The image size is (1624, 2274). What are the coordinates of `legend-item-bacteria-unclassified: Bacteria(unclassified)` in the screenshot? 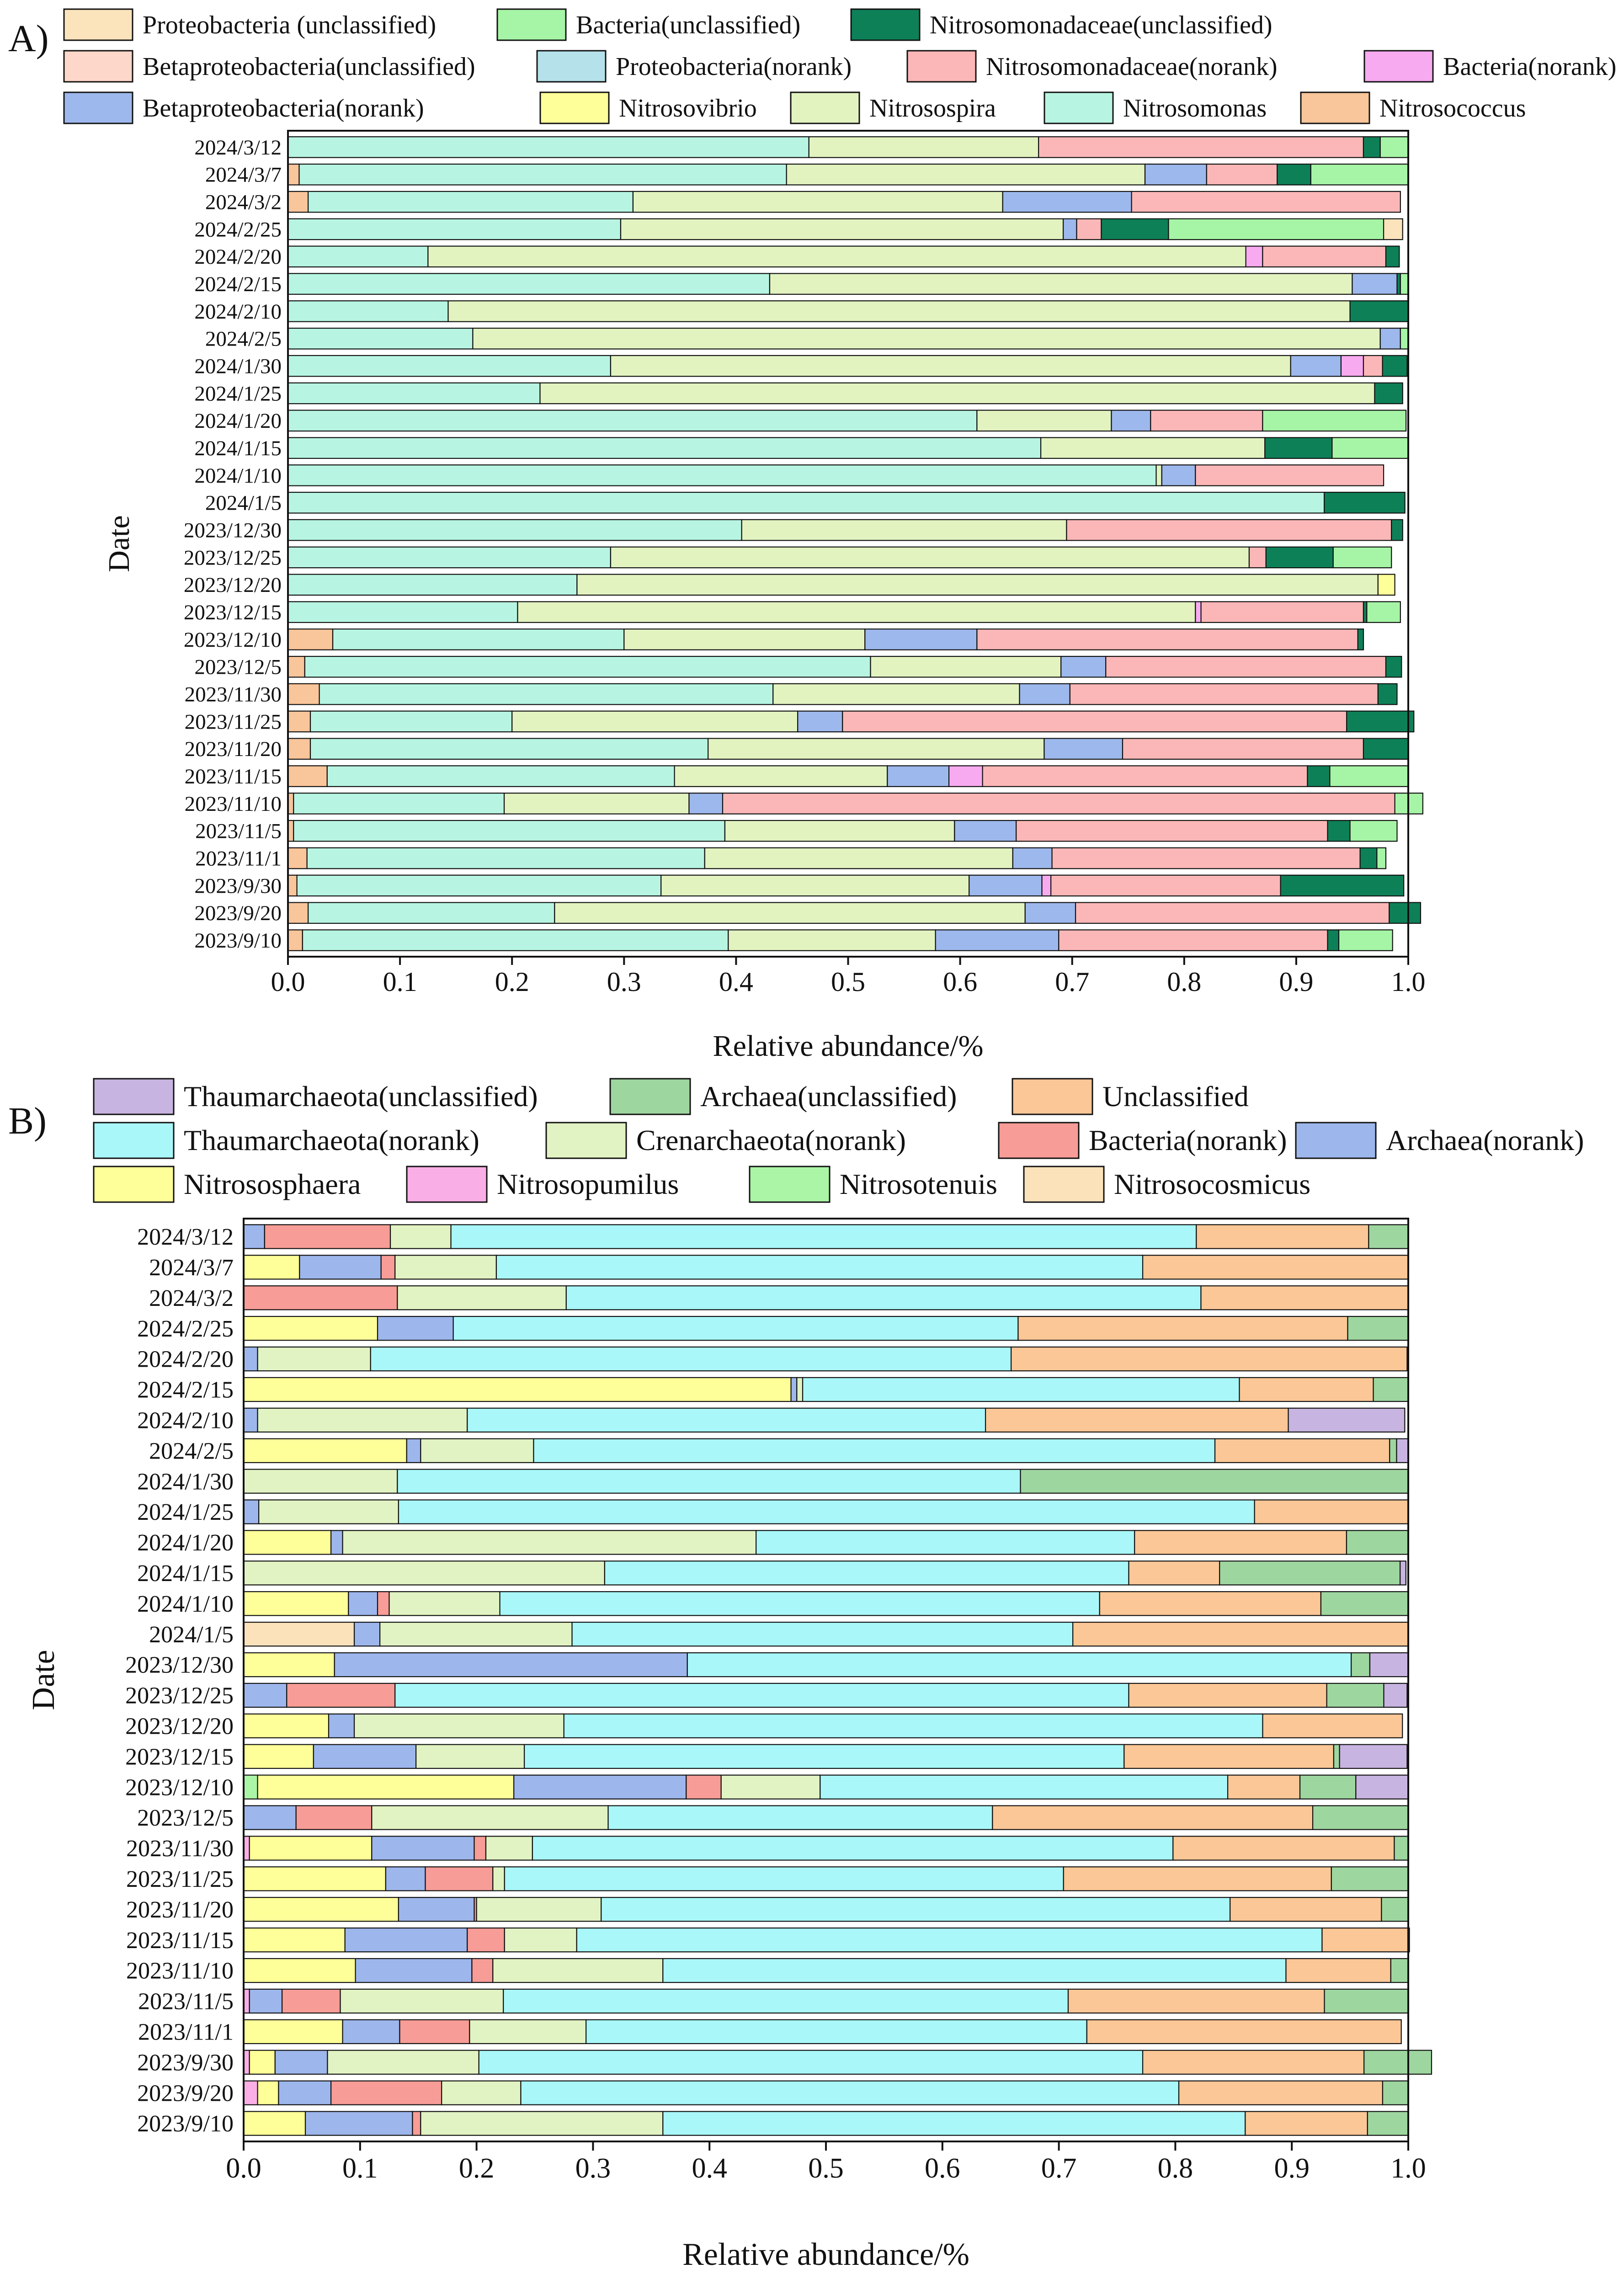 It's located at (648, 25).